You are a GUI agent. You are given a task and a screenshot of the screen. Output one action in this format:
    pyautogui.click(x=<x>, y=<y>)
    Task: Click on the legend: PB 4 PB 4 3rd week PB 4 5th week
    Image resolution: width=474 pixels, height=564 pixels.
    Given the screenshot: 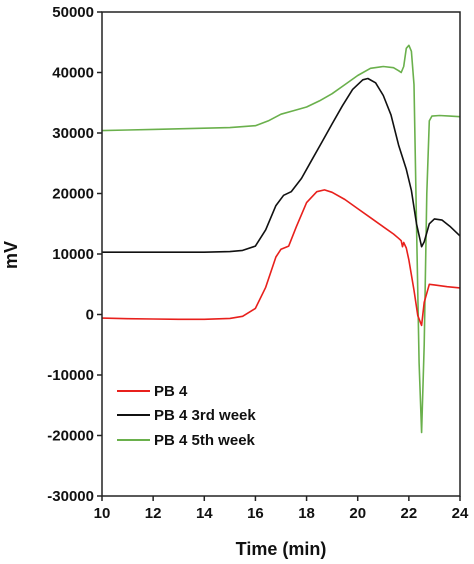 What is the action you would take?
    pyautogui.click(x=186, y=416)
    